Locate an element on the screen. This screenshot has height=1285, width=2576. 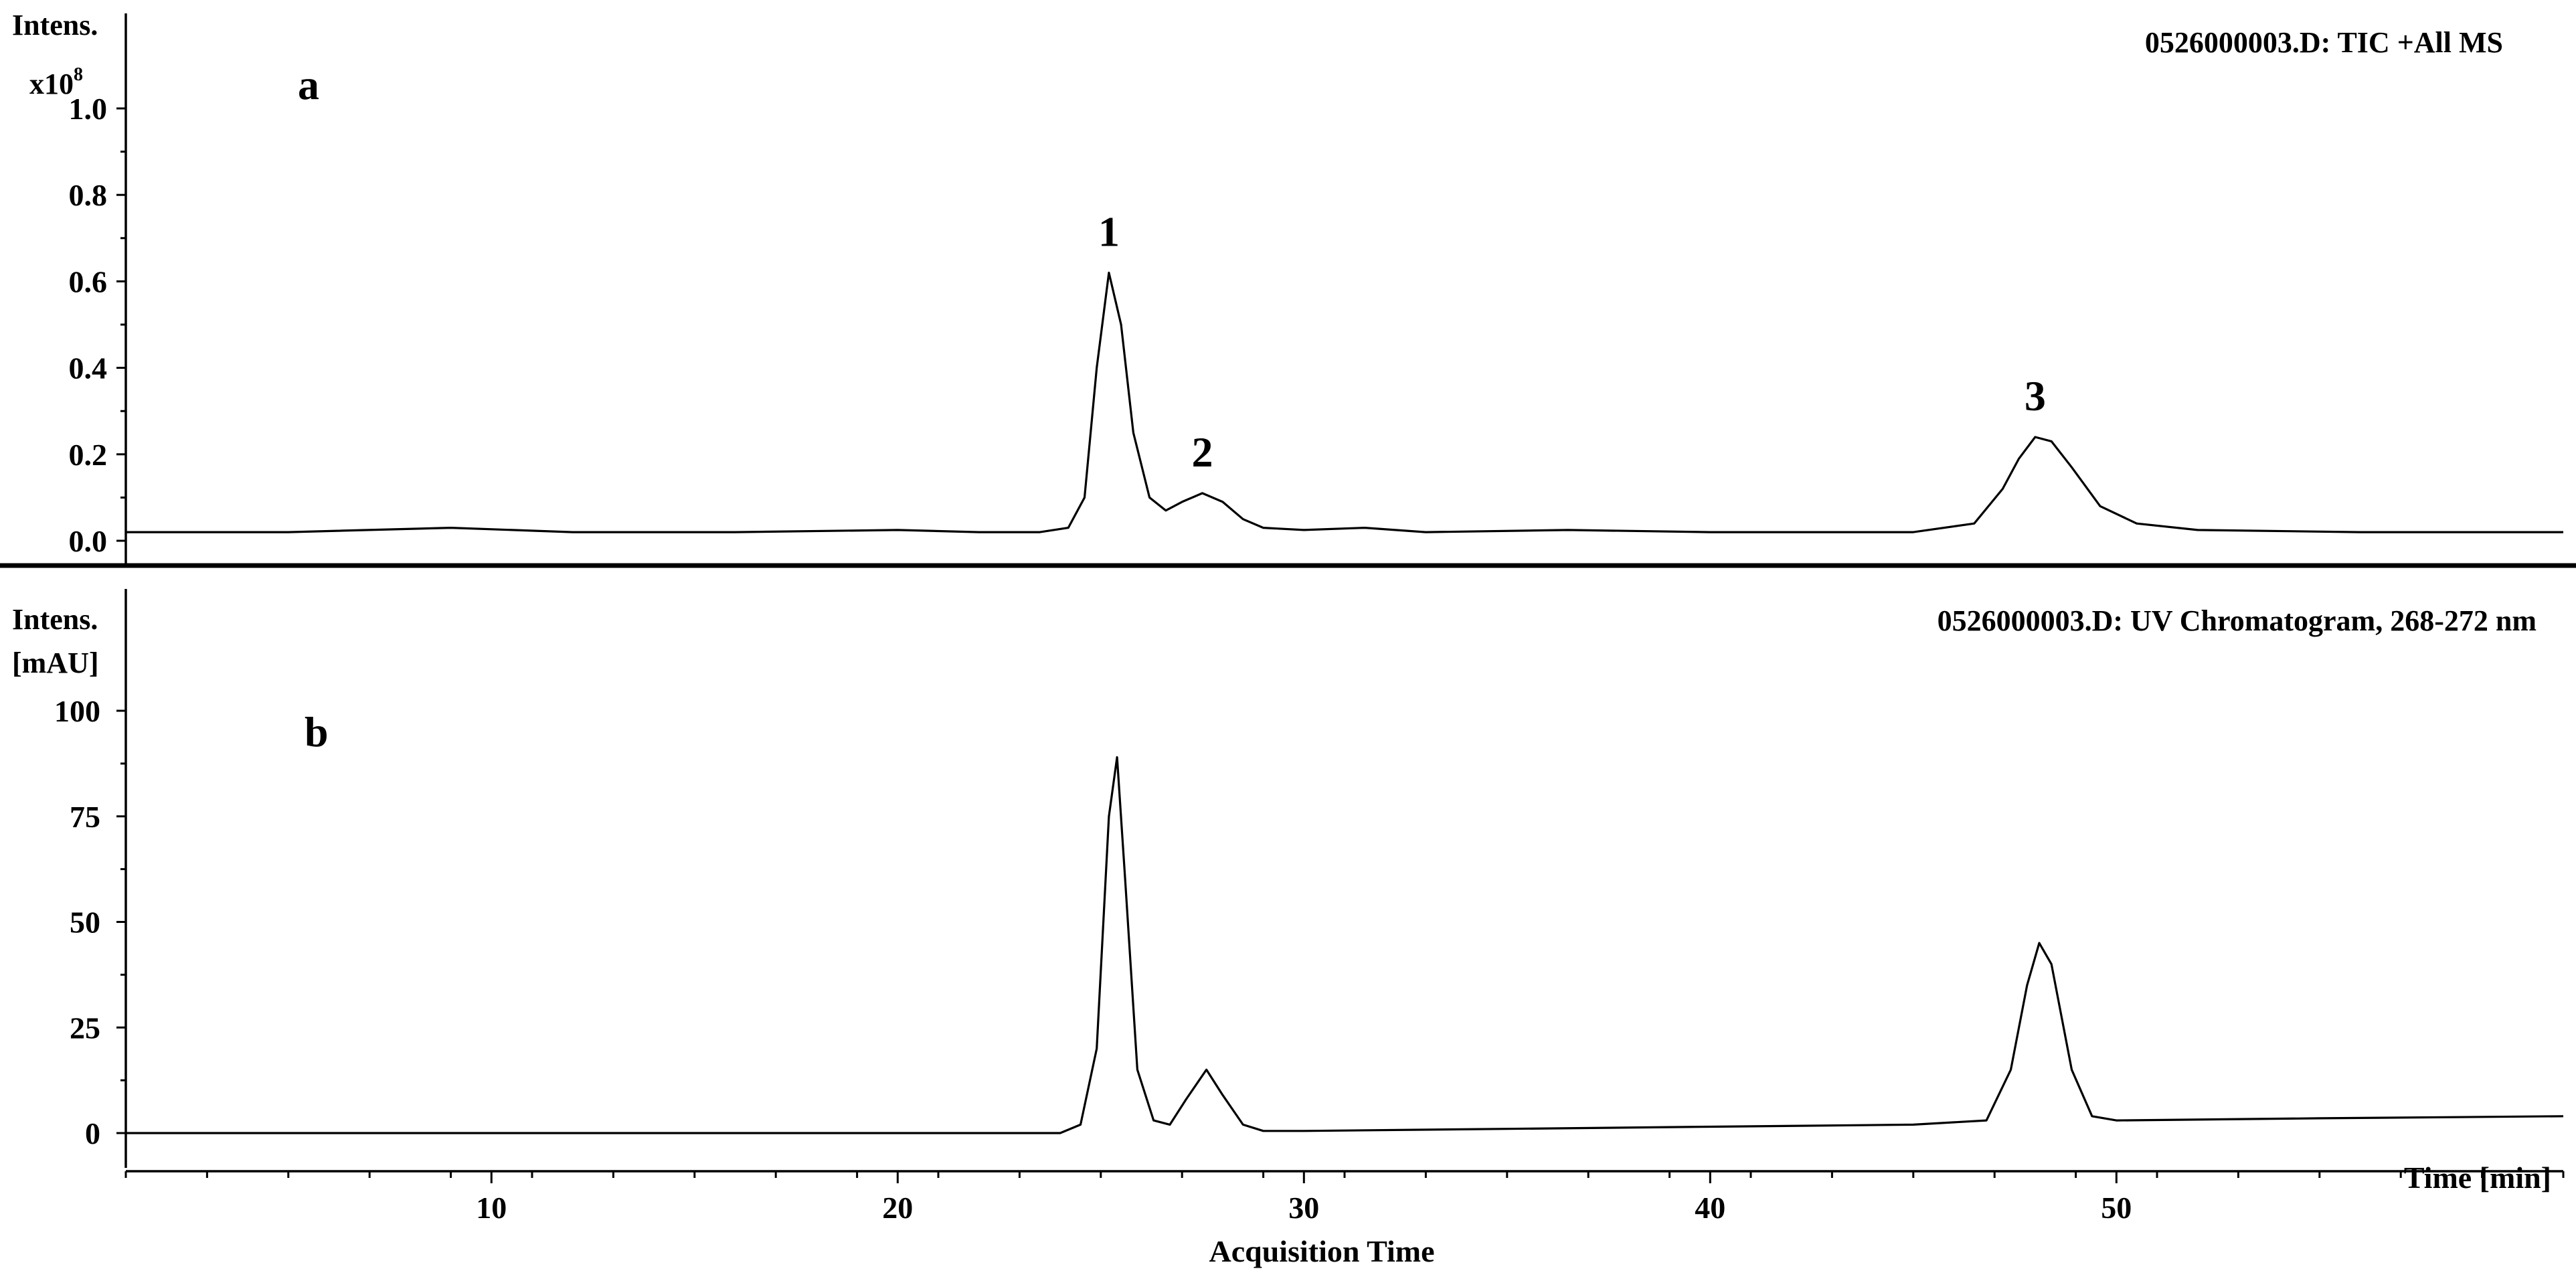
panel-a-y-multiplier-base: x10 is located at coordinates (51, 84).